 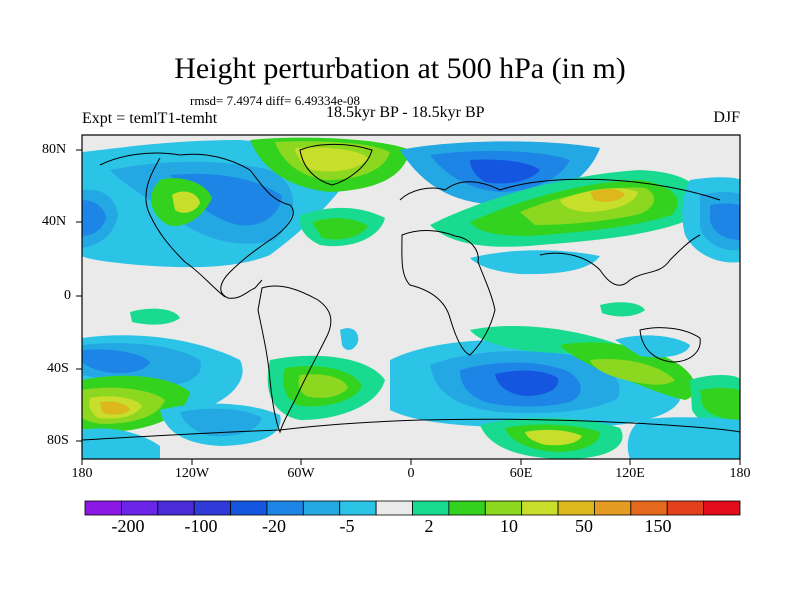 What do you see at coordinates (509, 526) in the screenshot?
I see `colorbar-label: 10` at bounding box center [509, 526].